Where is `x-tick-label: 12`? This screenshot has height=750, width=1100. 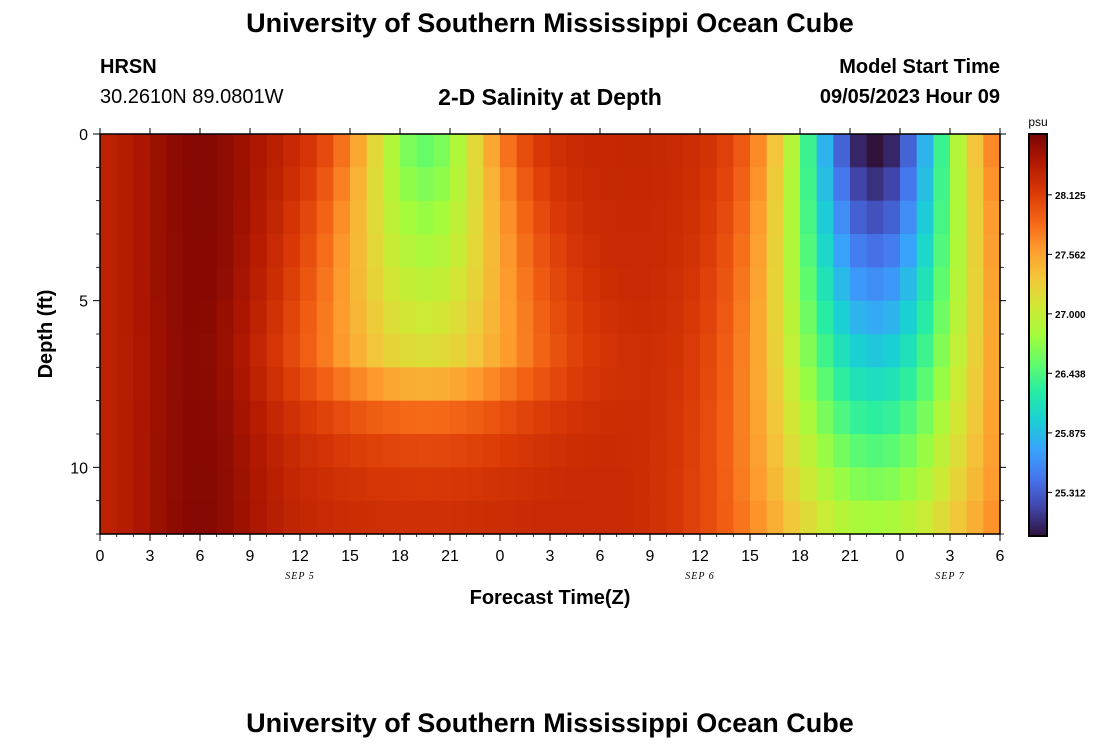 x-tick-label: 12 is located at coordinates (300, 556).